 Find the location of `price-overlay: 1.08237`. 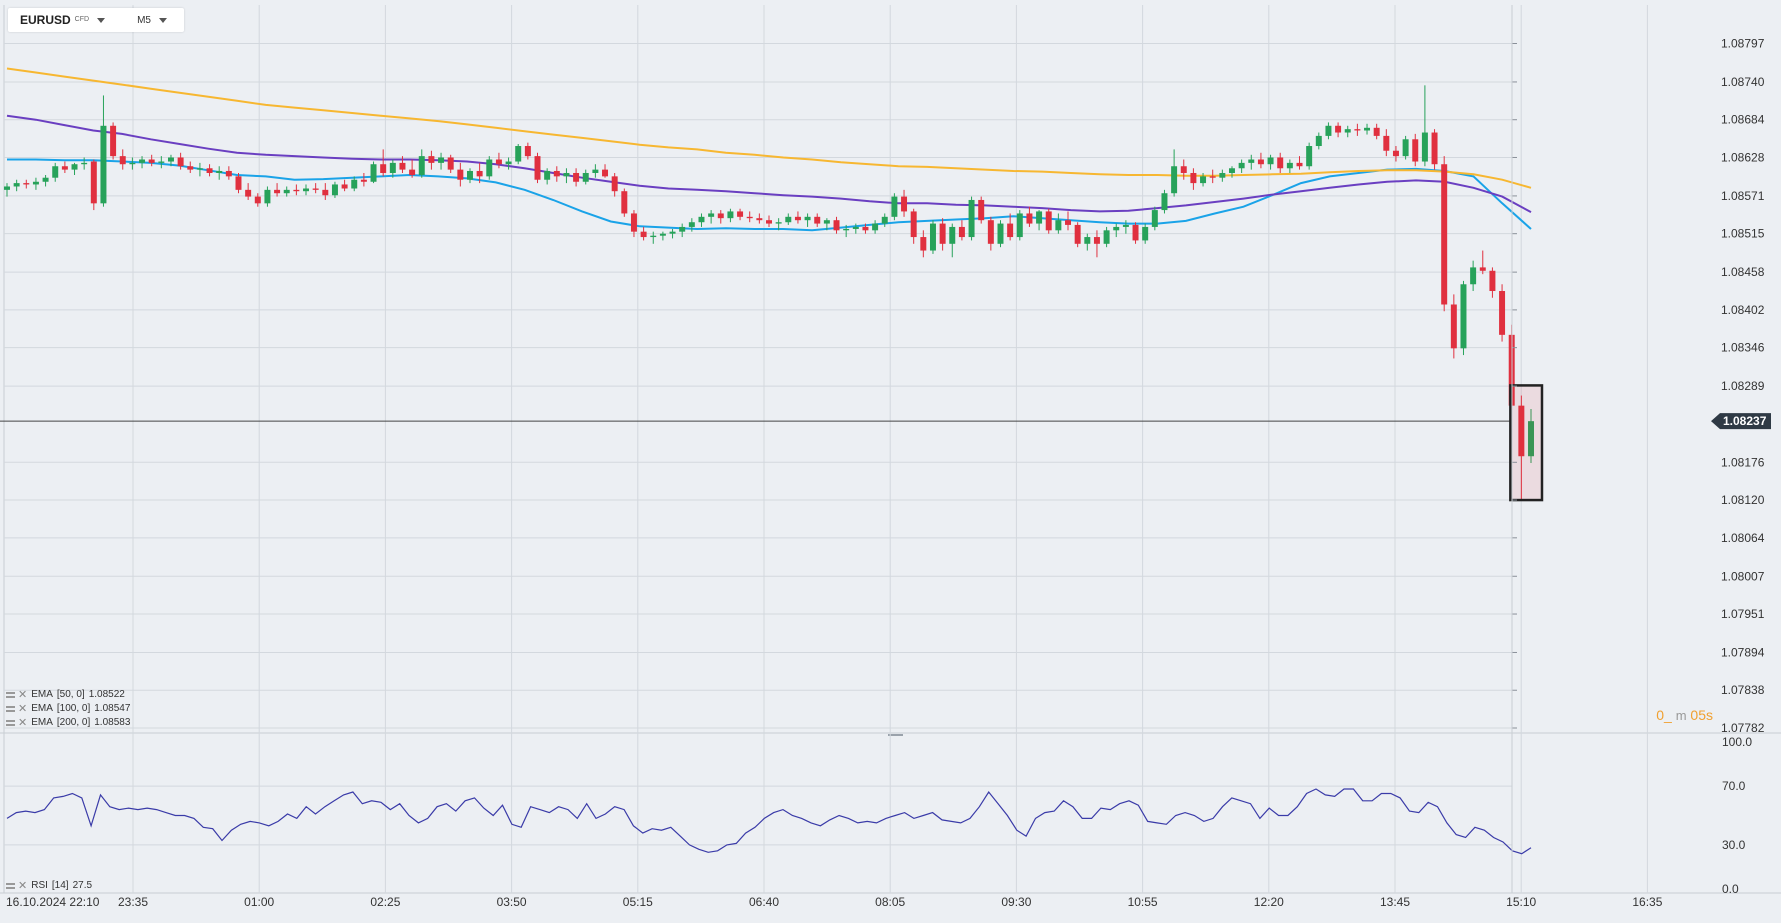

price-overlay: 1.08237 is located at coordinates (885, 443).